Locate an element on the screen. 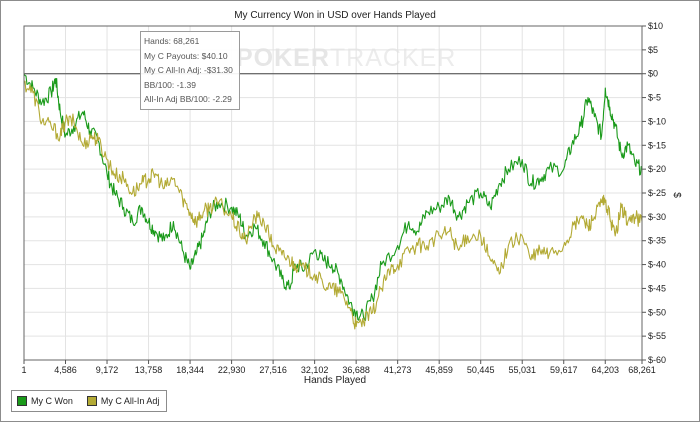 Image resolution: width=700 pixels, height=422 pixels. x-axis-title: Hands Played is located at coordinates (335, 380).